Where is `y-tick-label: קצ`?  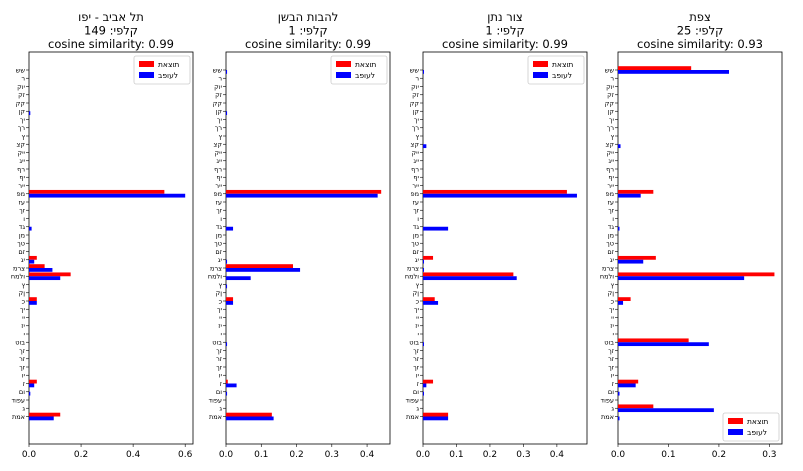
y-tick-label: קצ is located at coordinates (21, 145).